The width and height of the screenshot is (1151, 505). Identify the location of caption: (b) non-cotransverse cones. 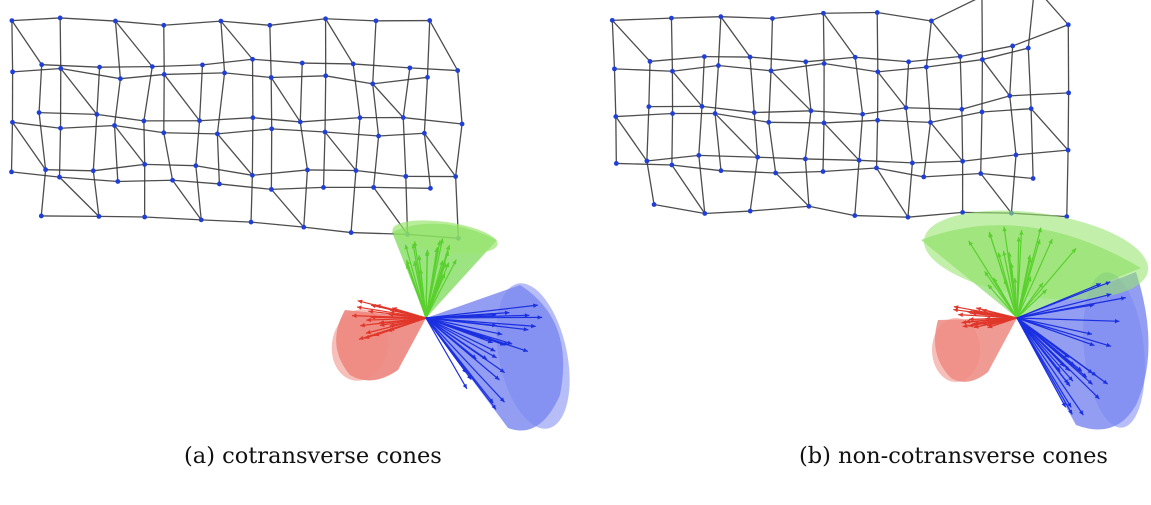
(953, 456).